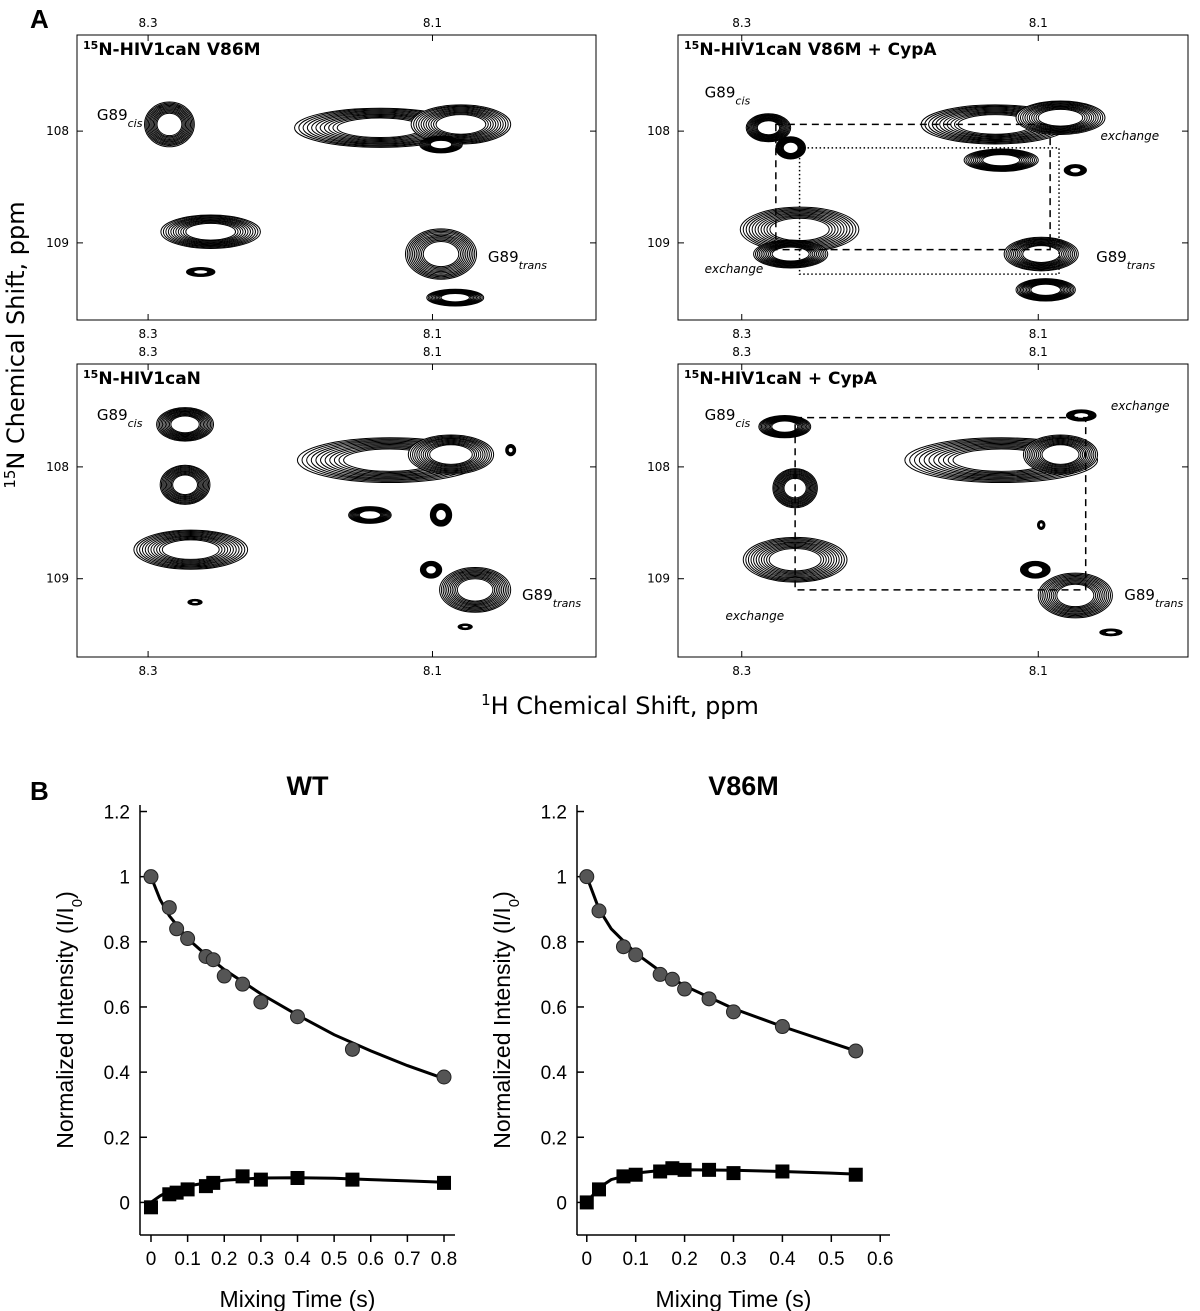  Describe the element at coordinates (635, 1259) in the screenshot. I see `x-tick-label: 0.1` at that location.